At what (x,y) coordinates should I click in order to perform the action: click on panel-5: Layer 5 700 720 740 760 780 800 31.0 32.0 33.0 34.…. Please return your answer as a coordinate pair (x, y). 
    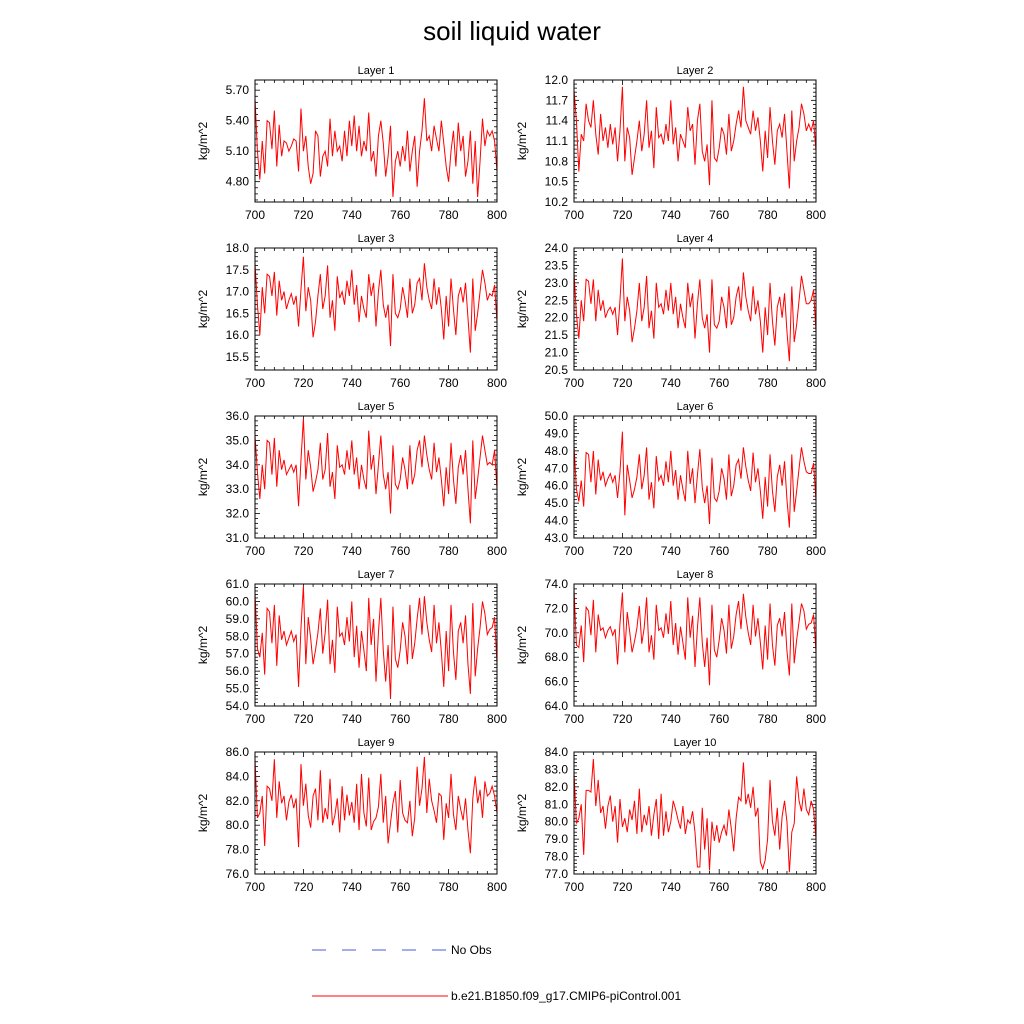
    Looking at the image, I should click on (351, 479).